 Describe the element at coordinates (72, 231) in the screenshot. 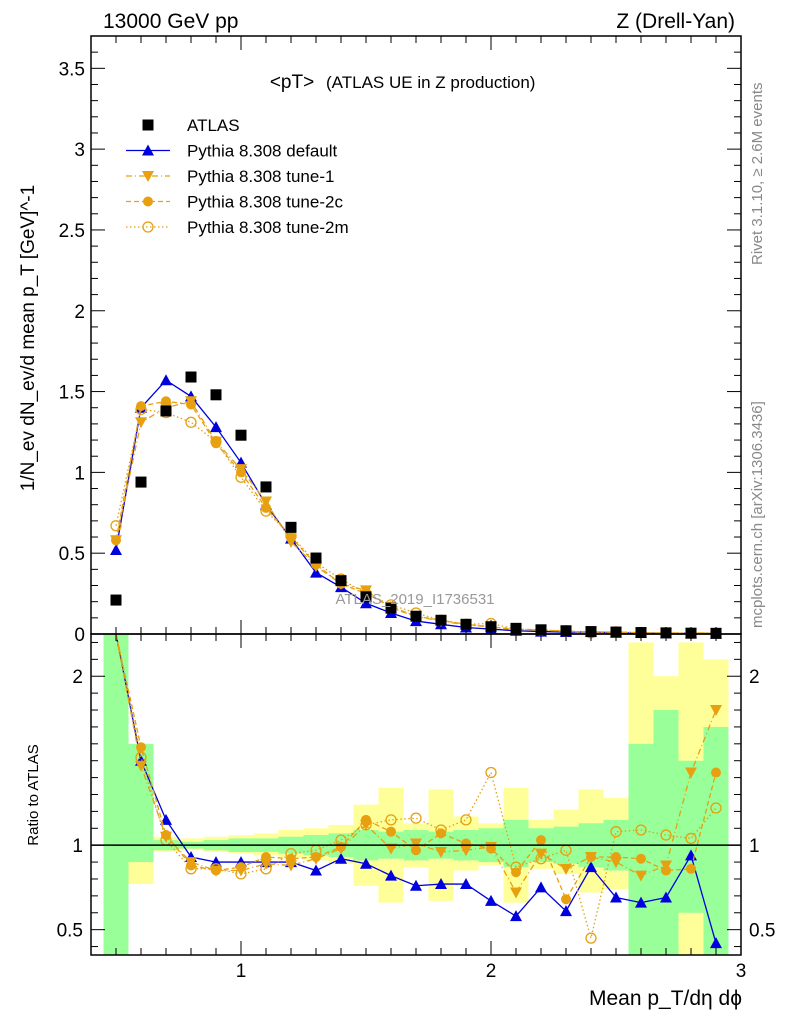

I see `y-tick-label: 2.5` at that location.